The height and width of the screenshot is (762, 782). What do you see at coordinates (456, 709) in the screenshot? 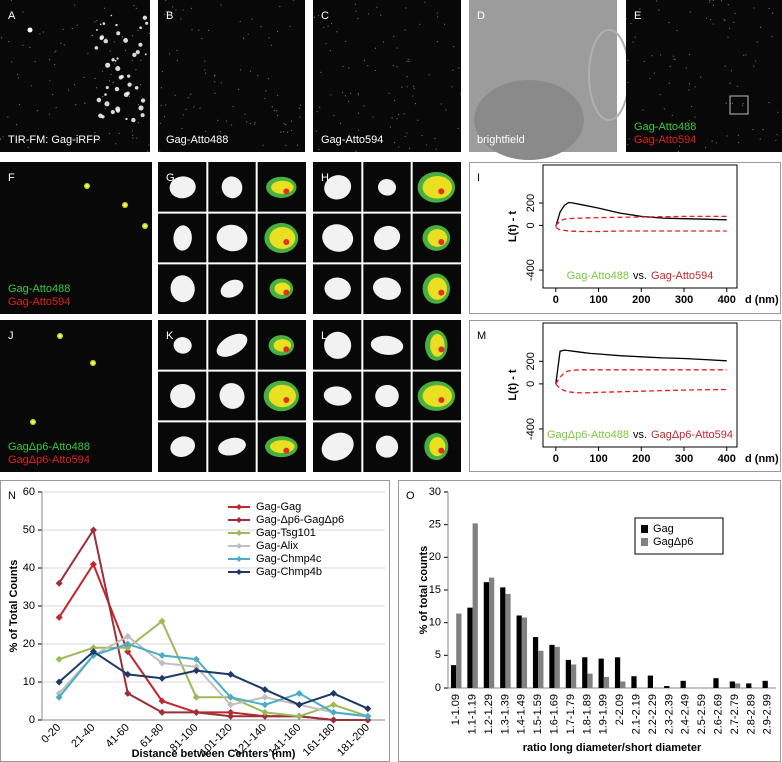
I see `x-tick-label: 1-1.09` at bounding box center [456, 709].